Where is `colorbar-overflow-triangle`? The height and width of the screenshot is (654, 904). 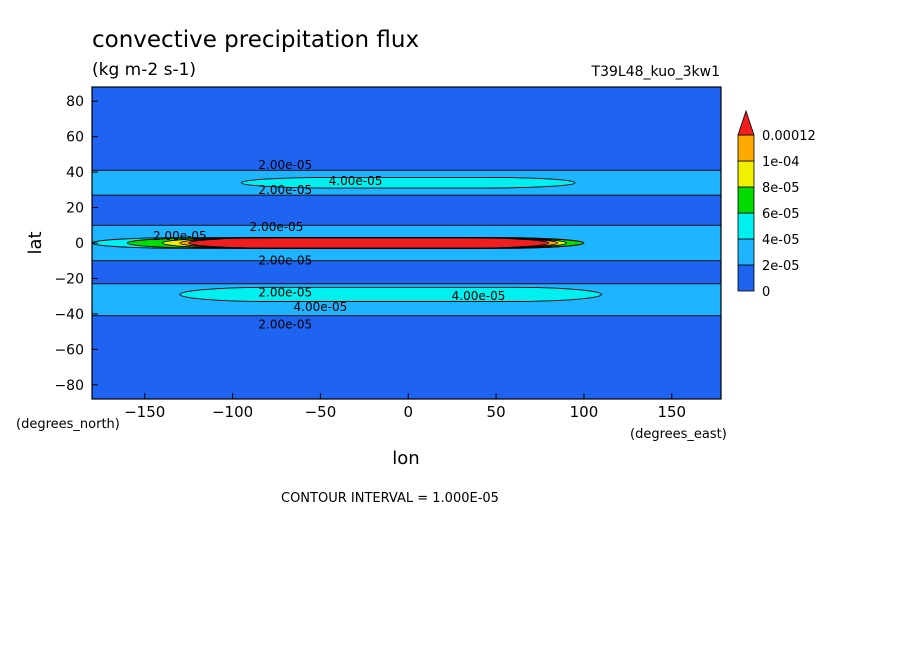 colorbar-overflow-triangle is located at coordinates (746, 122).